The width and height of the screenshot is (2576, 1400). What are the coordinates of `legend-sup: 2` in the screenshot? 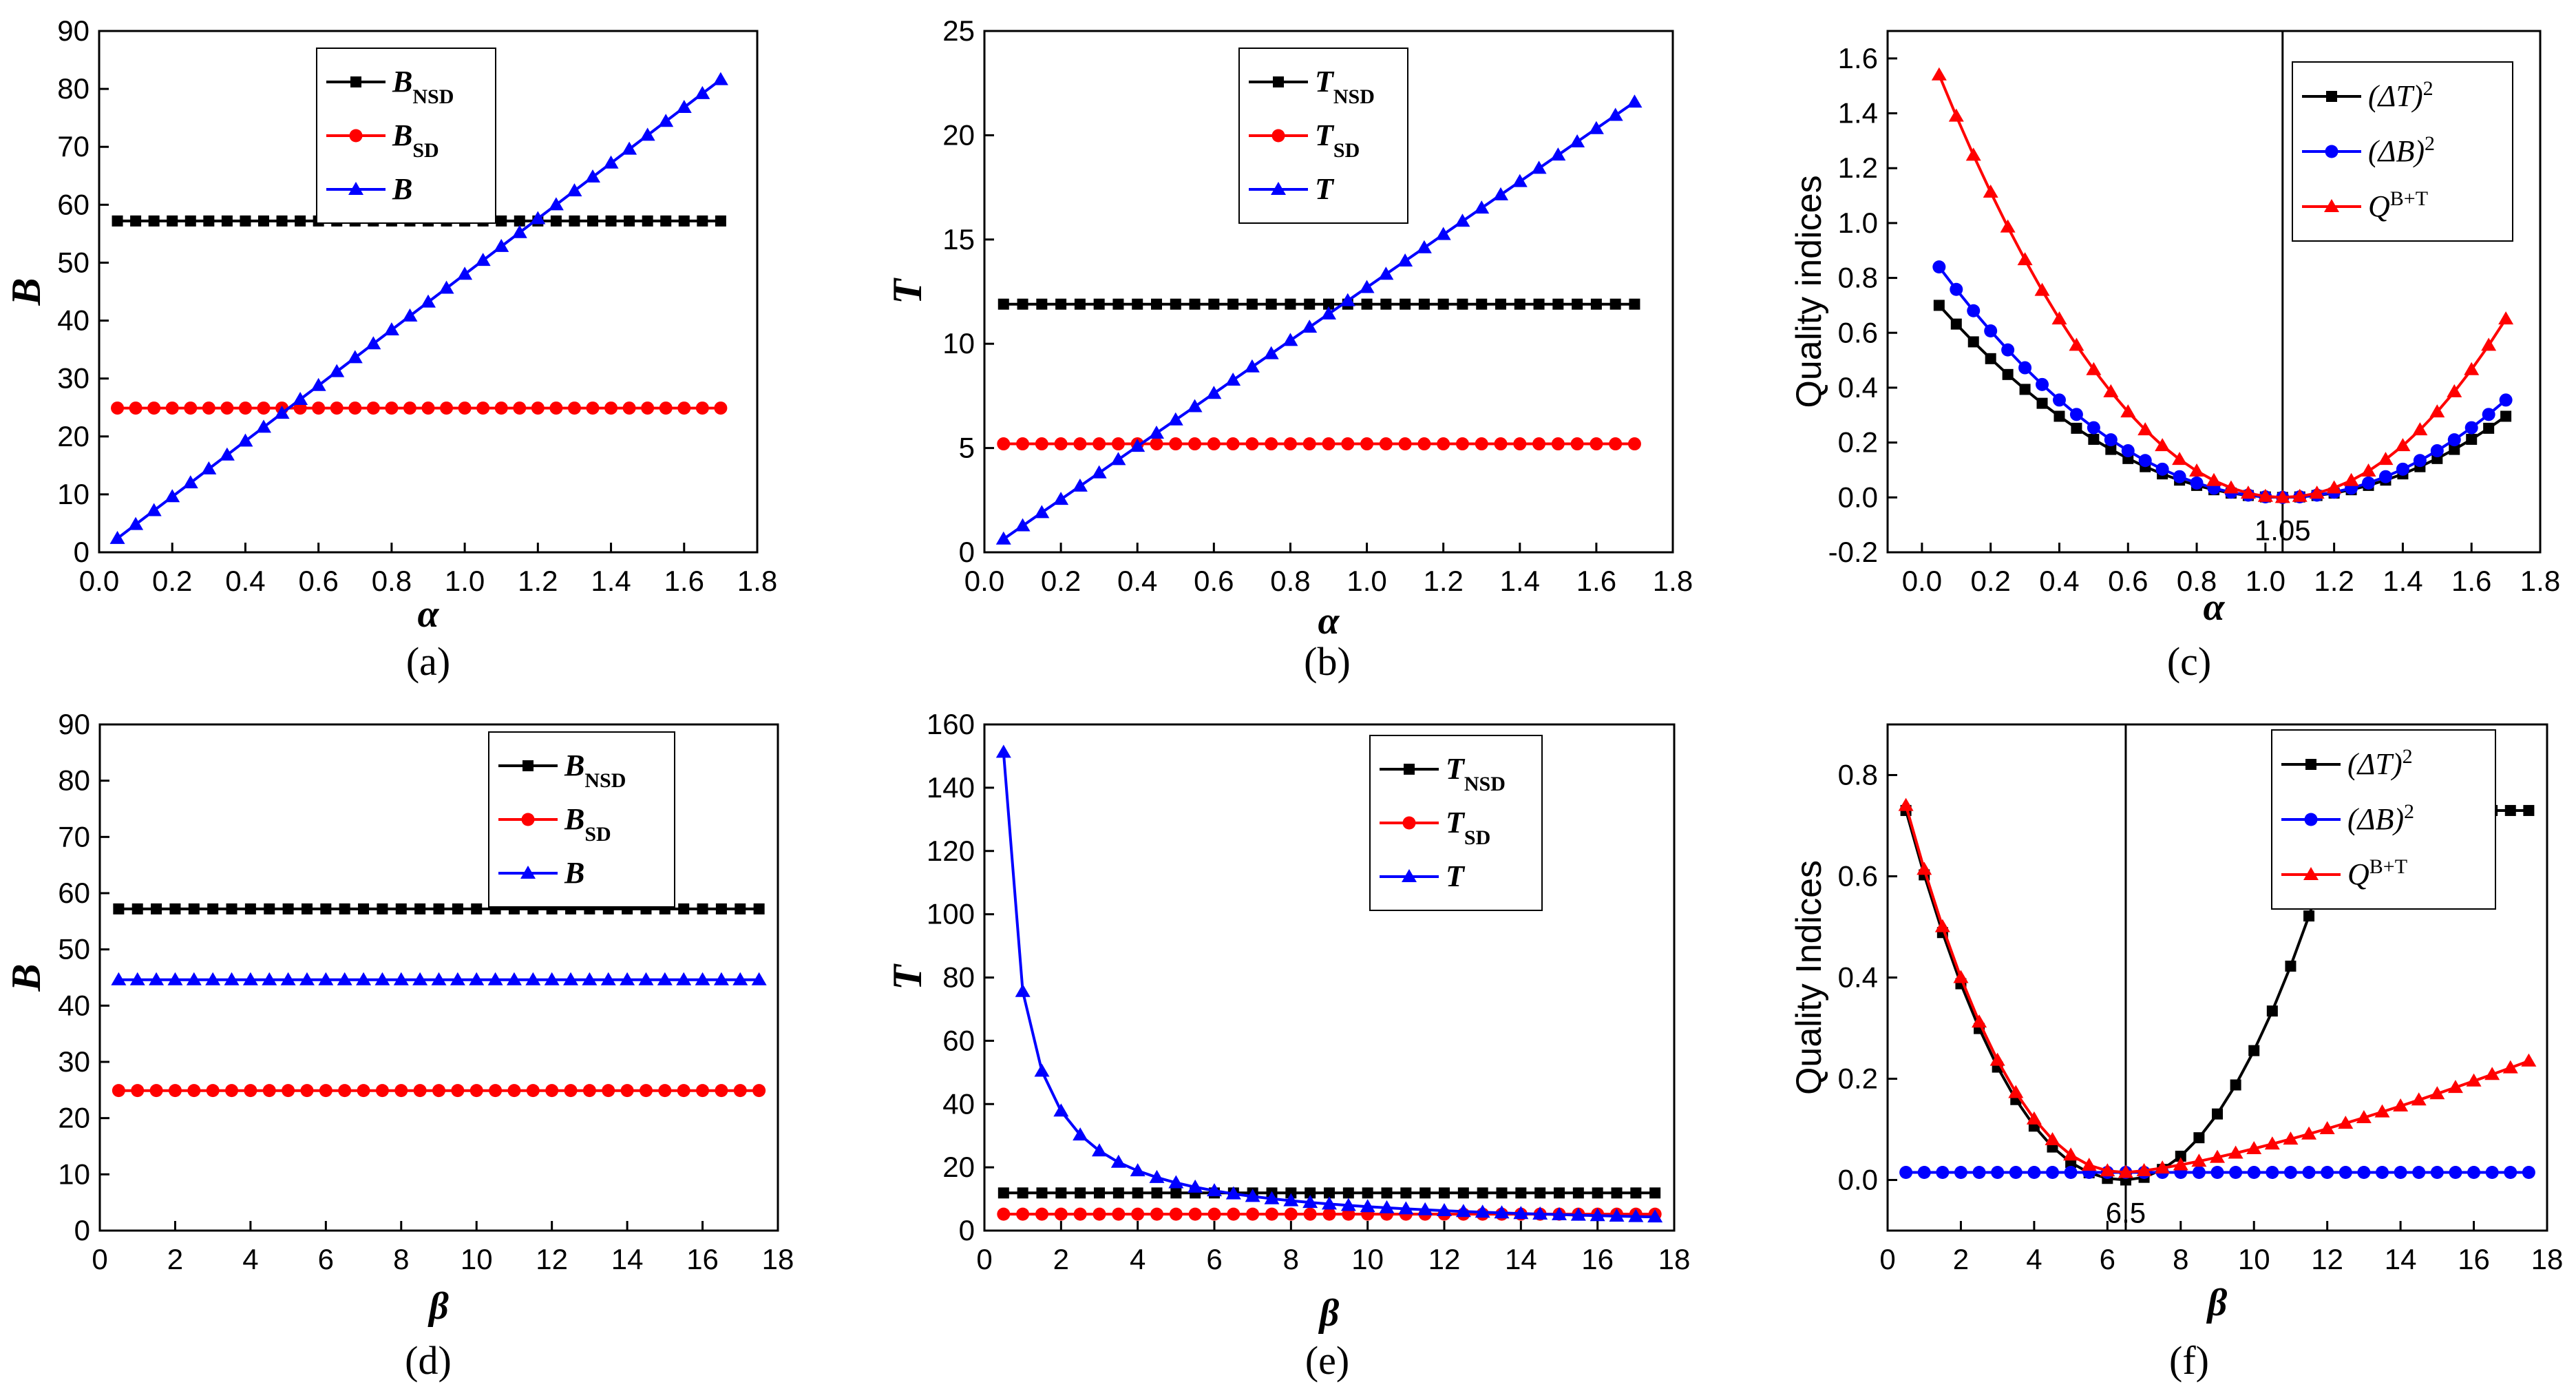 It's located at (2429, 89).